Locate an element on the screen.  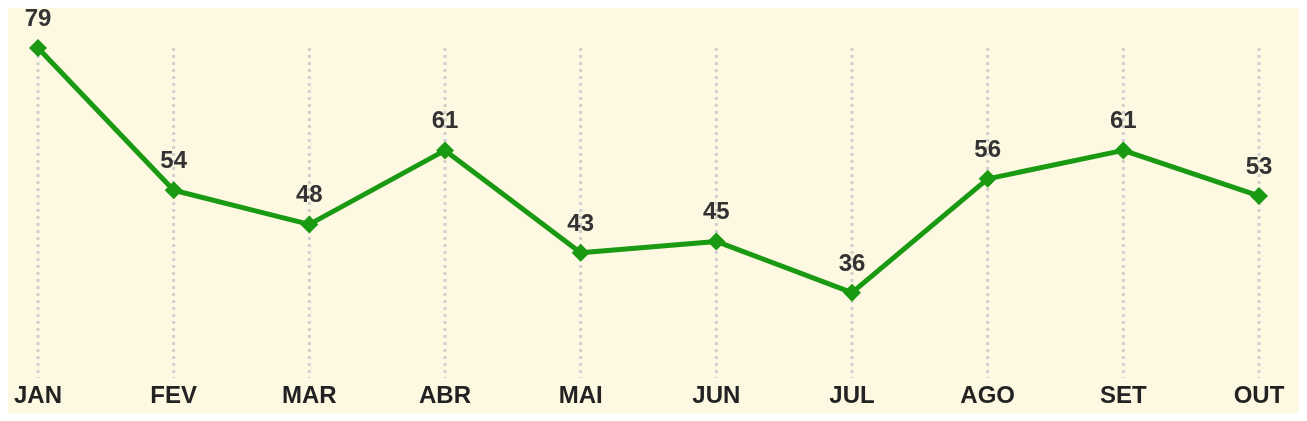
data-label: 48 is located at coordinates (309, 194).